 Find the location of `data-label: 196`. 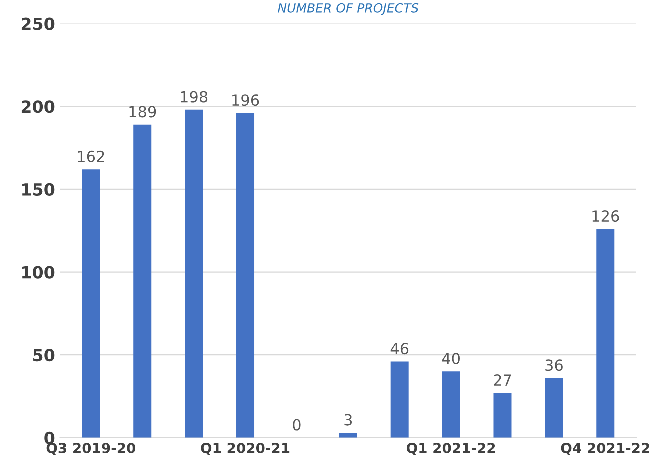

data-label: 196 is located at coordinates (246, 100).